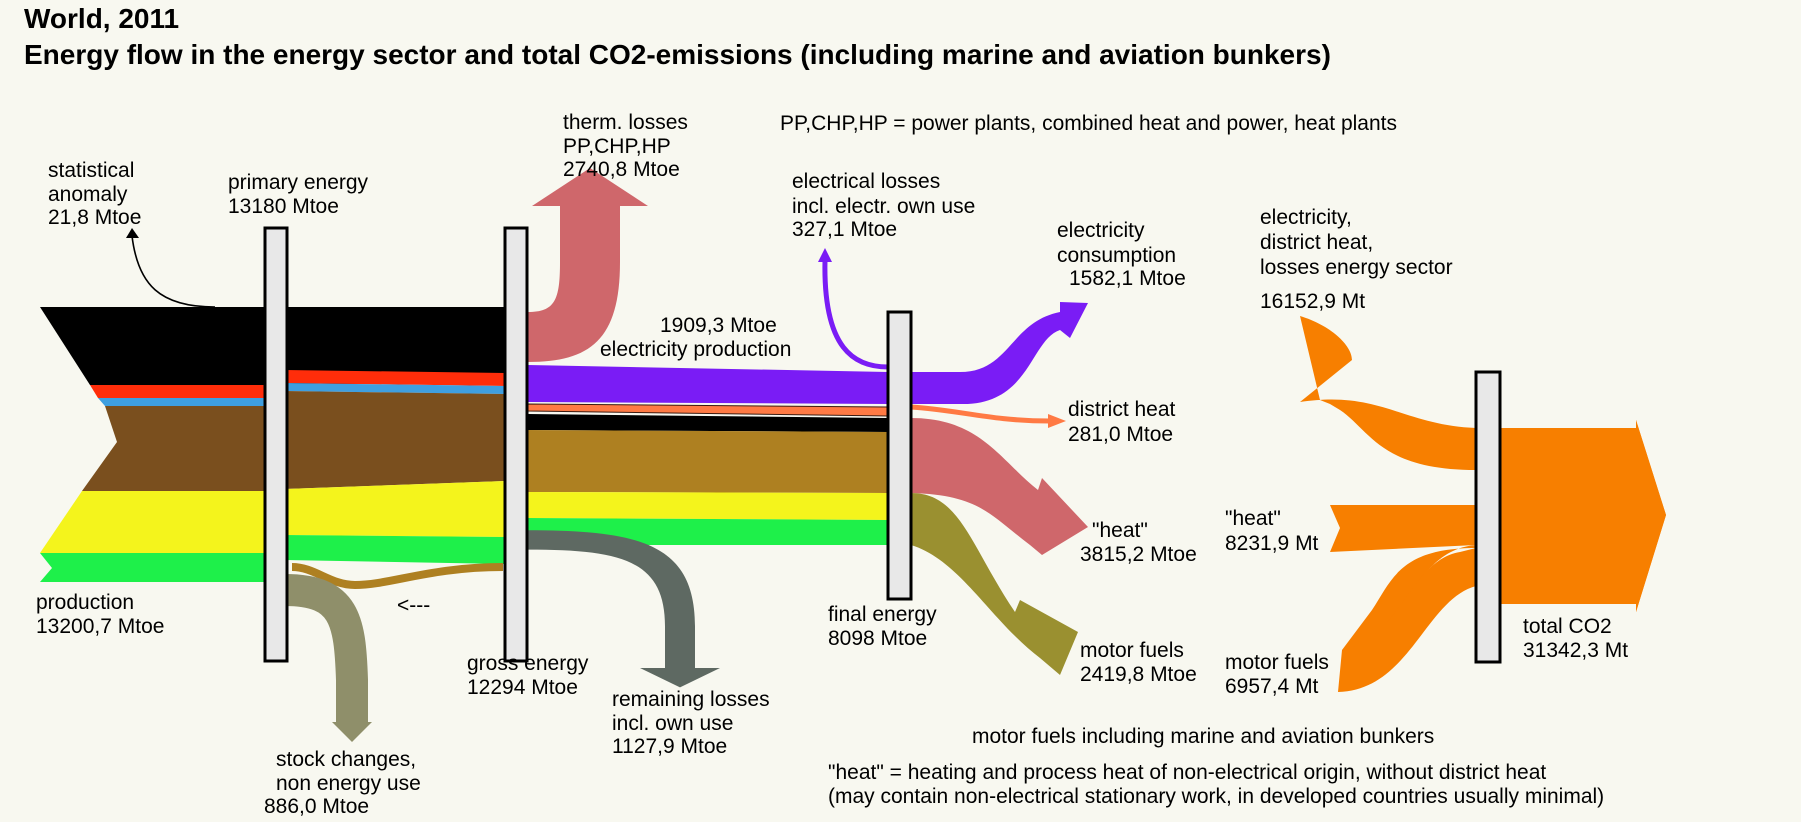  Describe the element at coordinates (855, 314) in the screenshot. I see `flow-electrical-losses` at that location.